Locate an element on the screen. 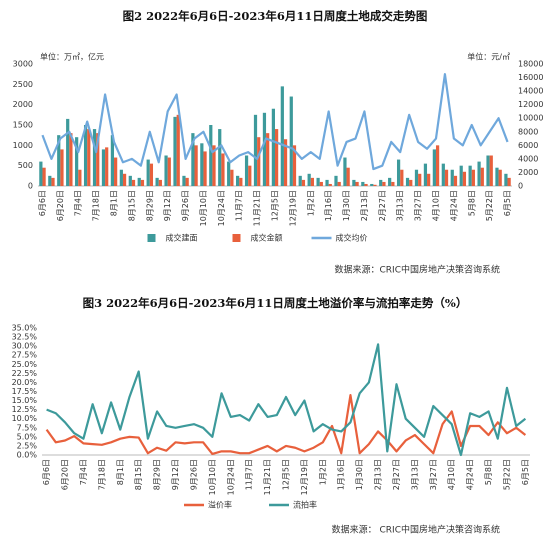 This screenshot has height=545, width=550. y-tick-label: 5.0% is located at coordinates (27, 436).